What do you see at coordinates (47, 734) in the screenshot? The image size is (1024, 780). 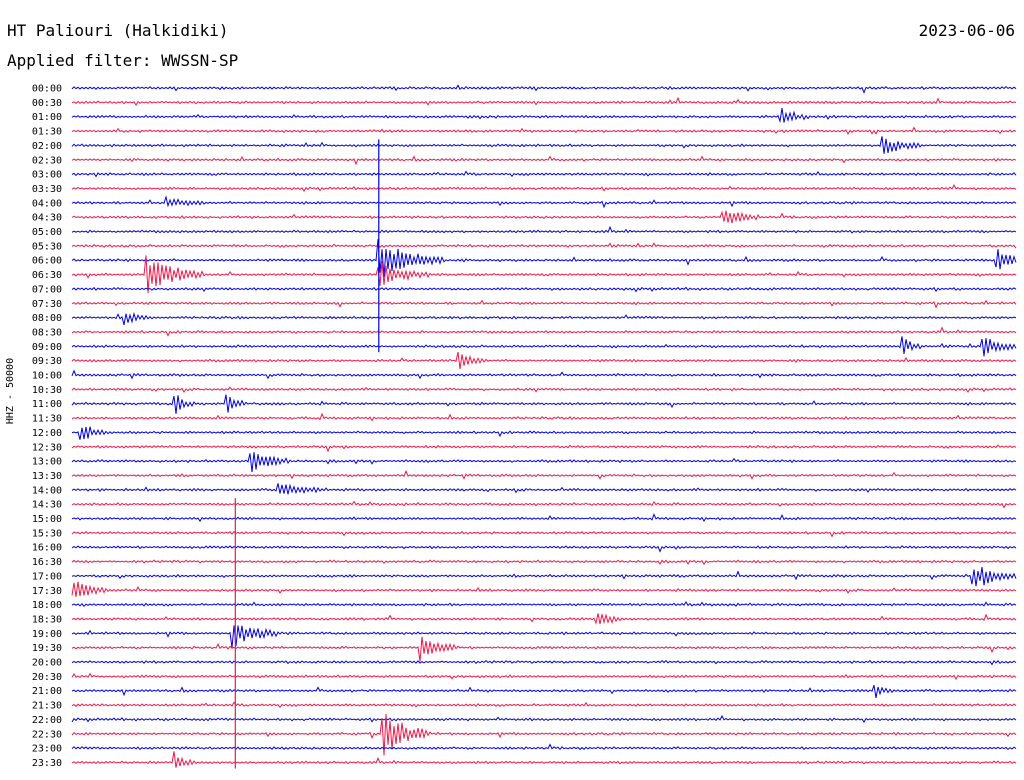 I see `tick-label-2230: 22:30` at bounding box center [47, 734].